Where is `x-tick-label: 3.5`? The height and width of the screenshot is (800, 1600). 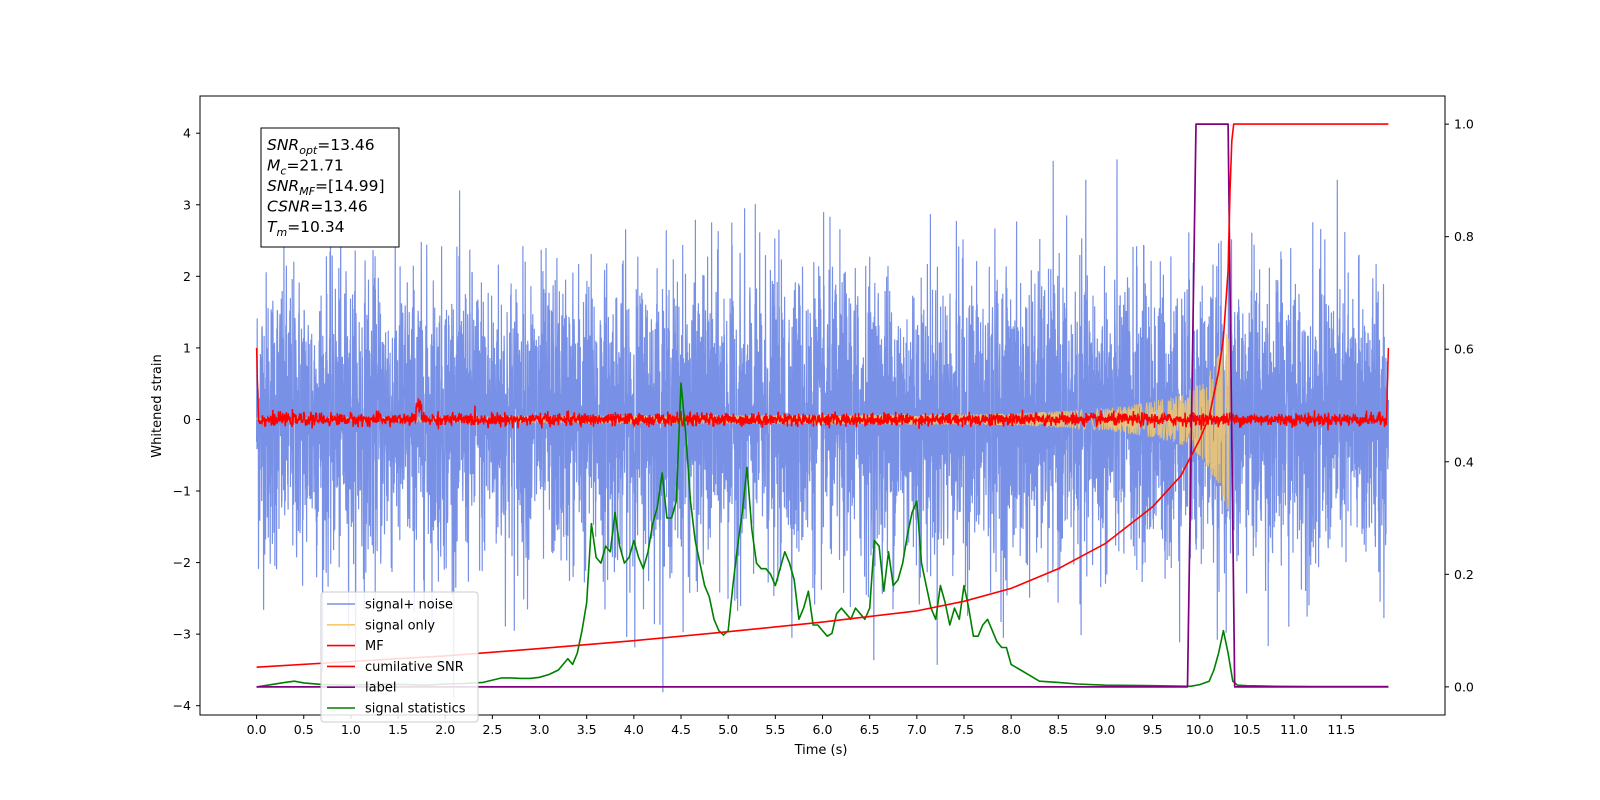 x-tick-label: 3.5 is located at coordinates (587, 729).